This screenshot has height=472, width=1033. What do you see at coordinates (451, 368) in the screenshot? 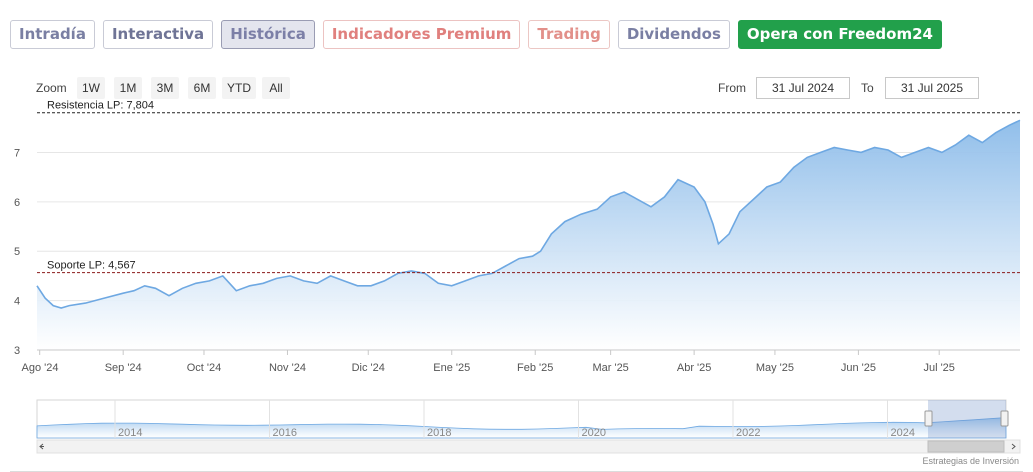
I see `x-tick-label: Ene '25` at bounding box center [451, 368].